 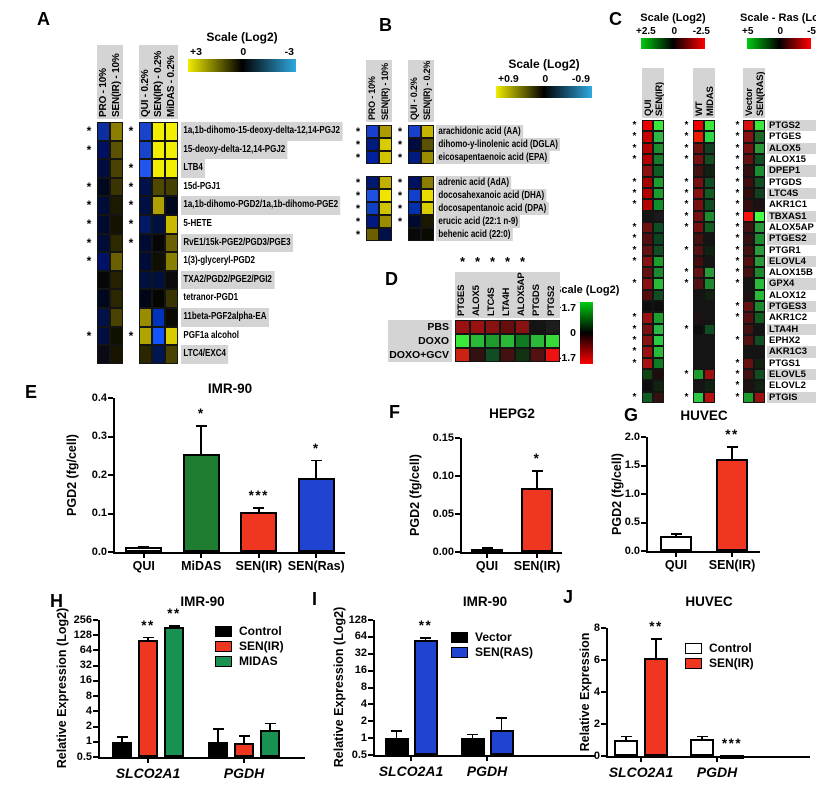 What do you see at coordinates (606, 693) in the screenshot?
I see `y-axis-line` at bounding box center [606, 693].